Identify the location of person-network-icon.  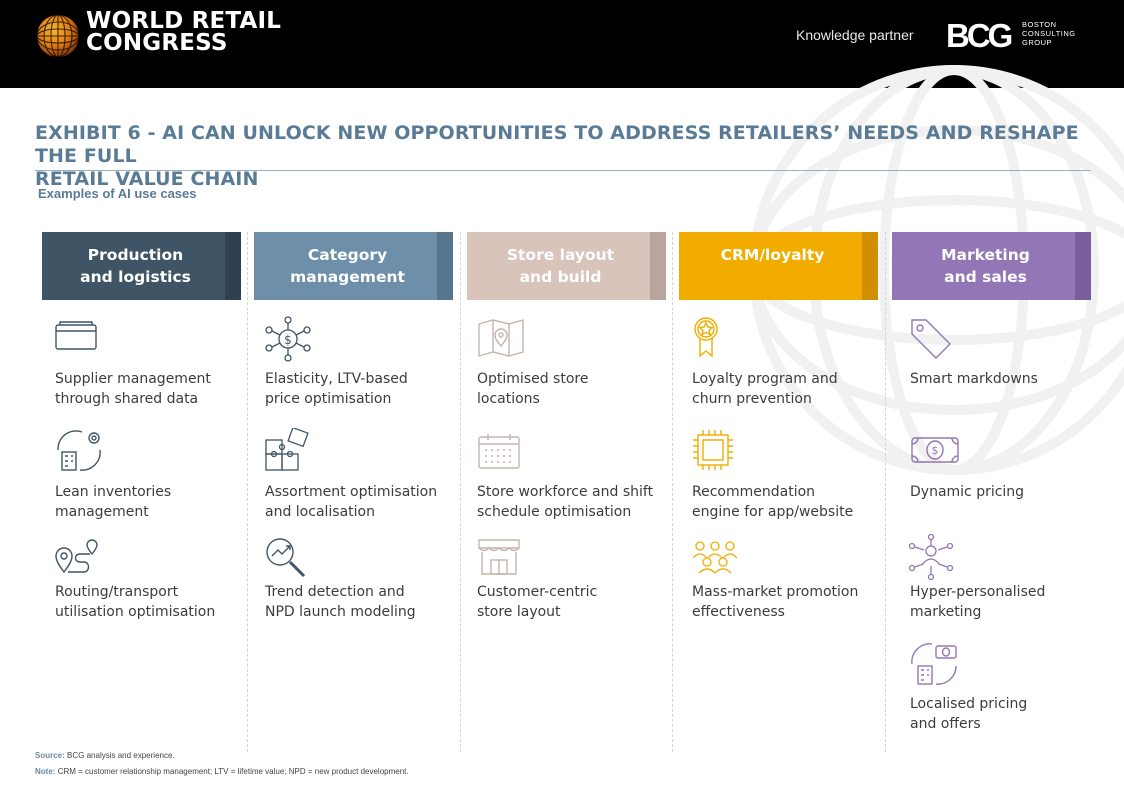
(931, 557).